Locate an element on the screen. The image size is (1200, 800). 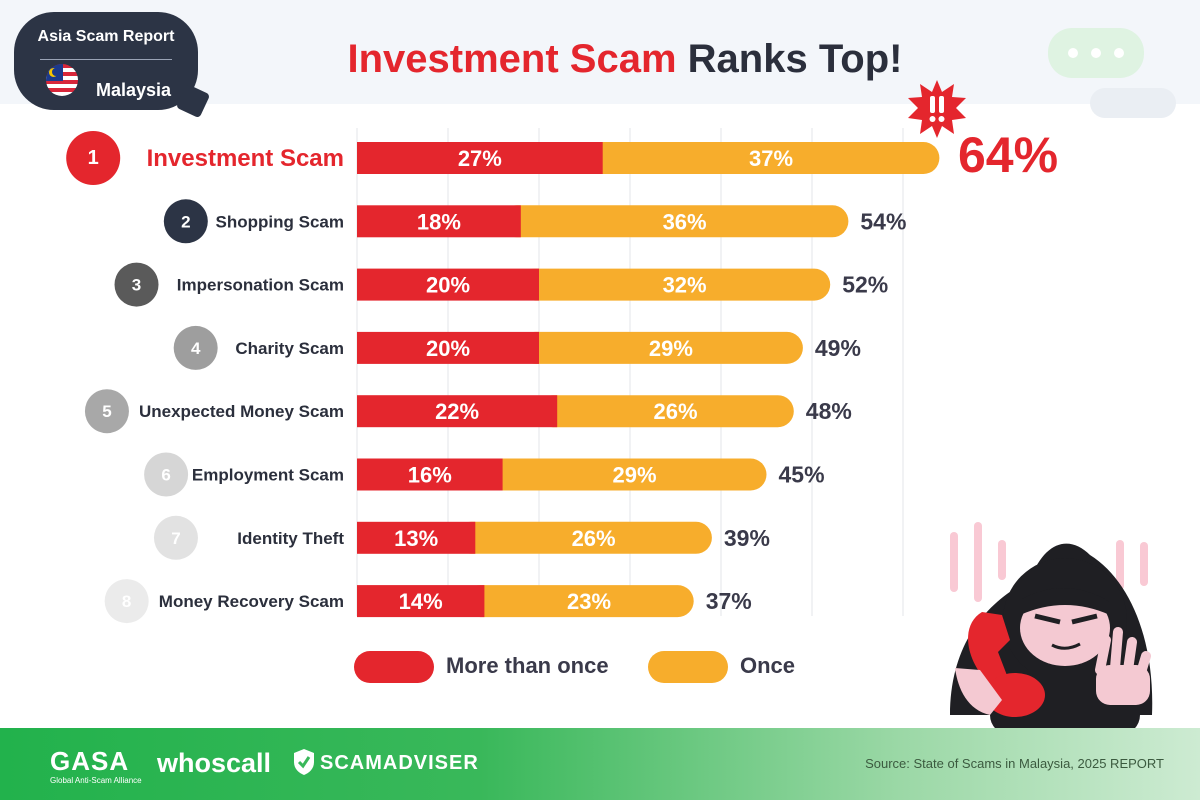
gasa-logo: GASA is located at coordinates (90, 761).